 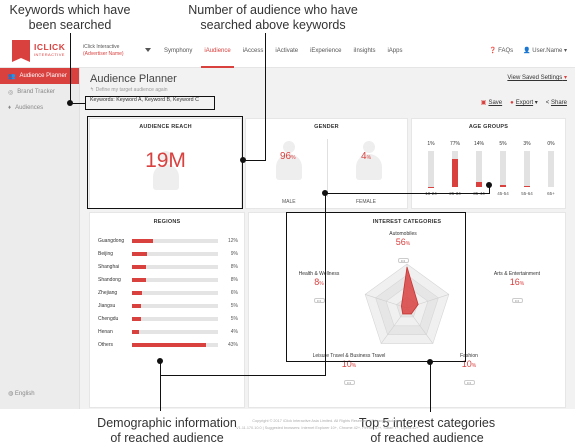 I want to click on region-row: Shandong 8%, so click(x=168, y=280).